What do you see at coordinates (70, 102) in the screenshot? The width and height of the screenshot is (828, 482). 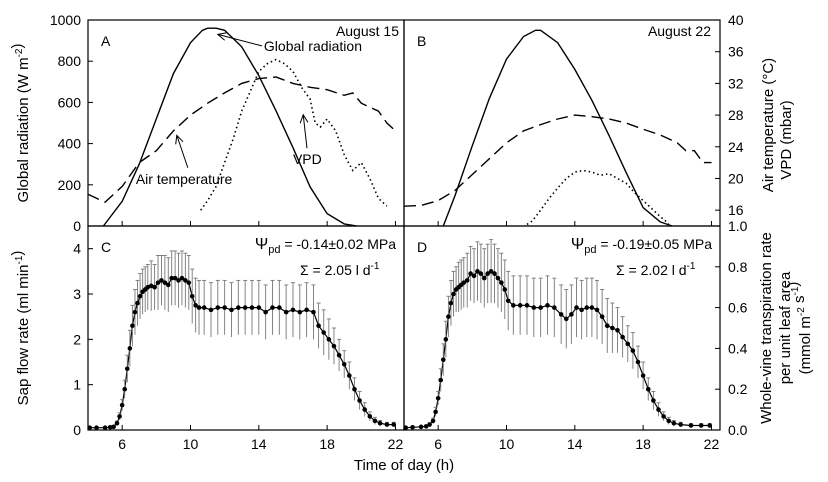 I see `y-tick-label: 600` at bounding box center [70, 102].